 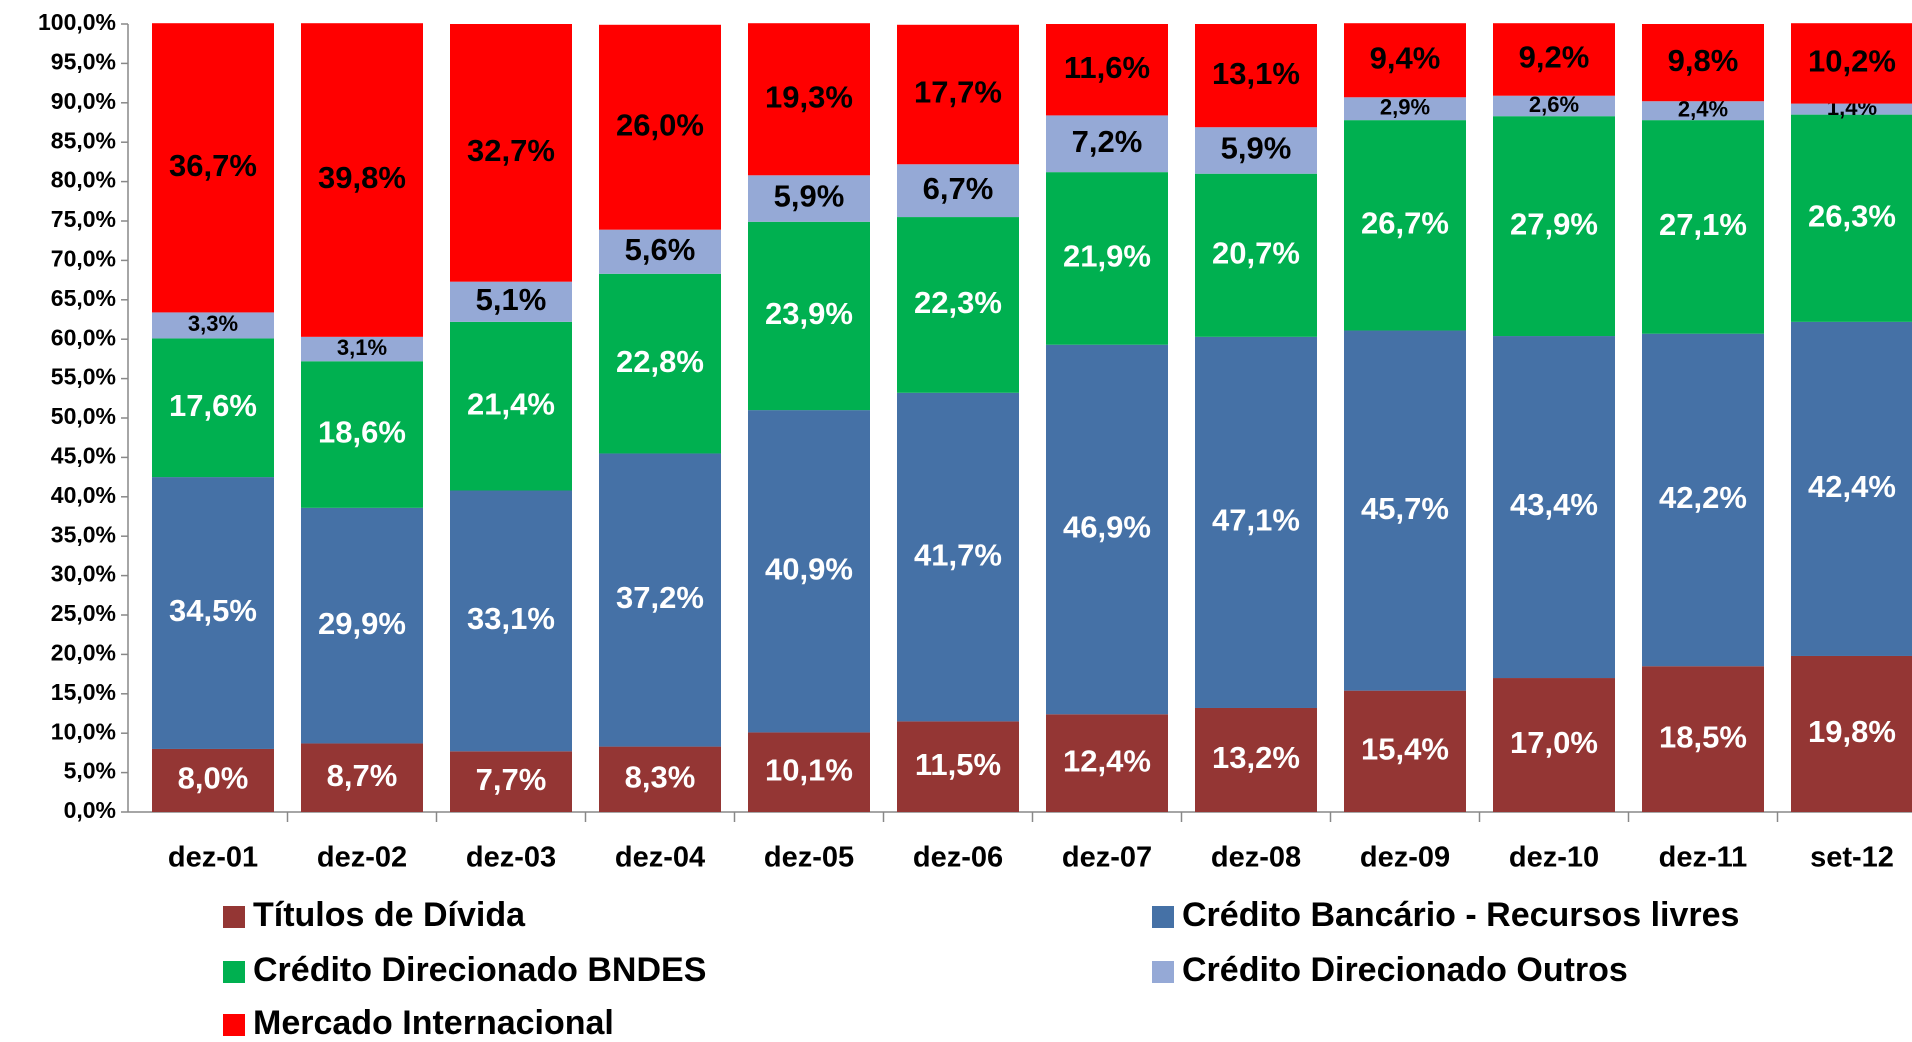 I want to click on x-tick-label: dez-03, so click(x=511, y=858).